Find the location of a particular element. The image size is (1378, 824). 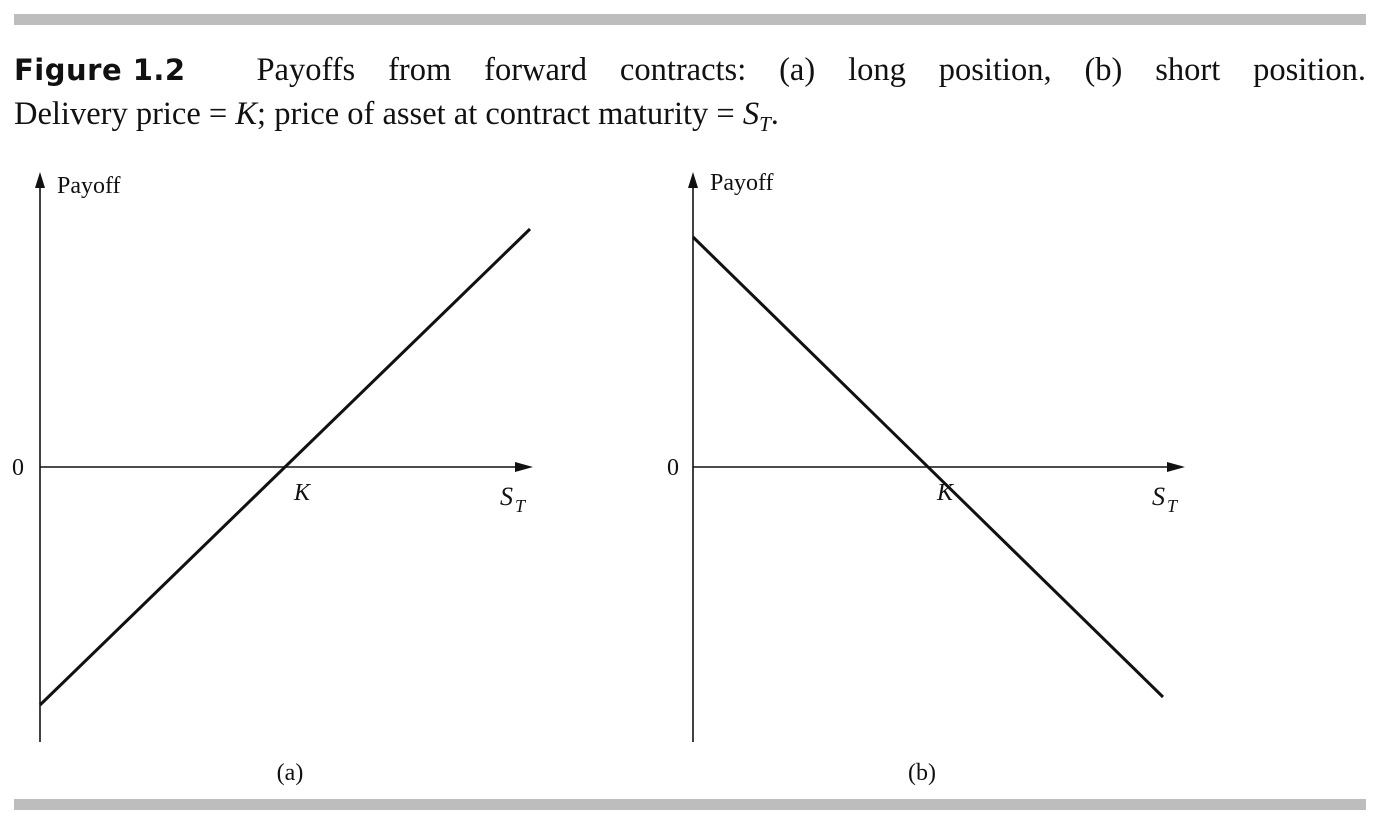

panel-label: (a) is located at coordinates (290, 773).